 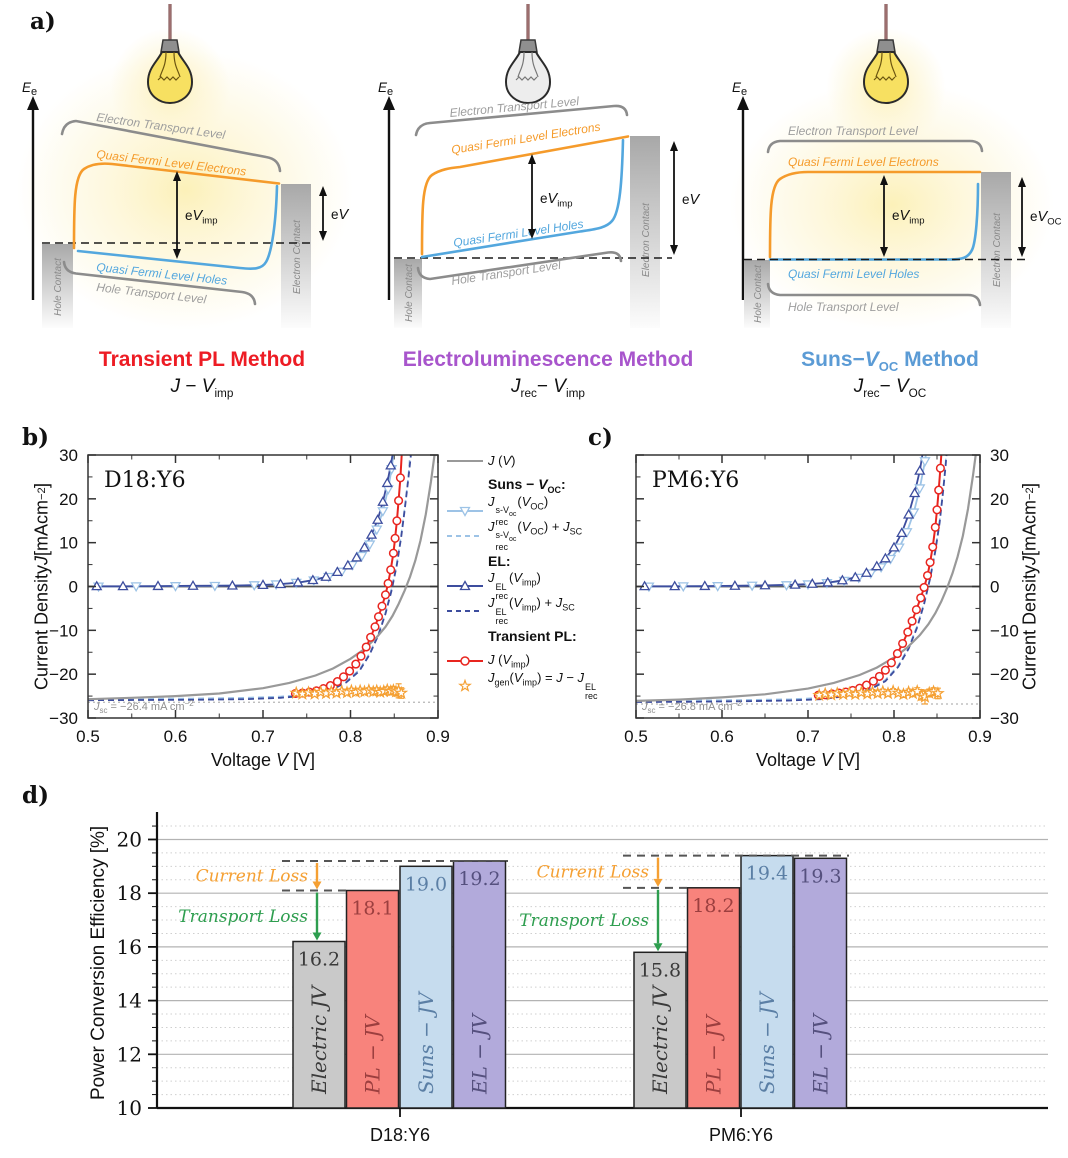 I want to click on bar-PM6Y6-SunsJV, so click(x=767, y=981).